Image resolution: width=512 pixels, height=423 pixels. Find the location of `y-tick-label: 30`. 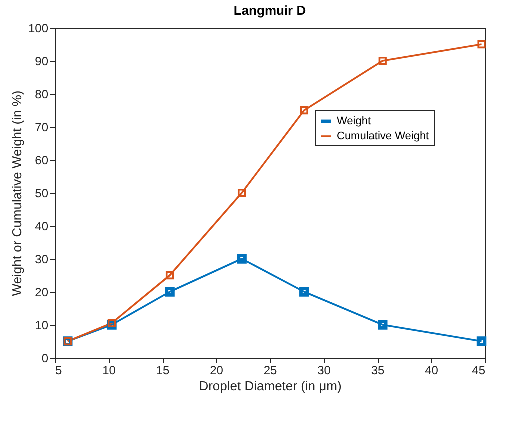

y-tick-label: 30 is located at coordinates (42, 259).